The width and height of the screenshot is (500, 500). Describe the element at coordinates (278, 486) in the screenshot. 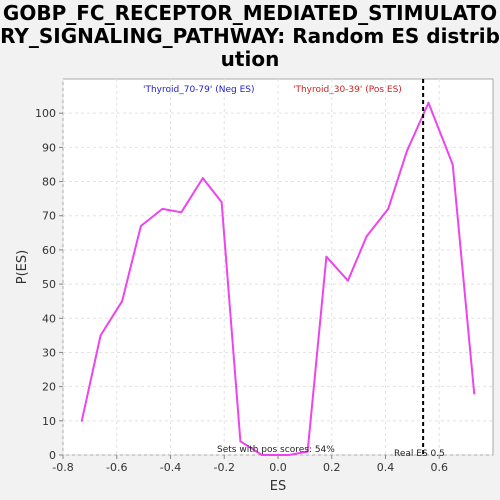

I see `x-axis-label: ES` at that location.